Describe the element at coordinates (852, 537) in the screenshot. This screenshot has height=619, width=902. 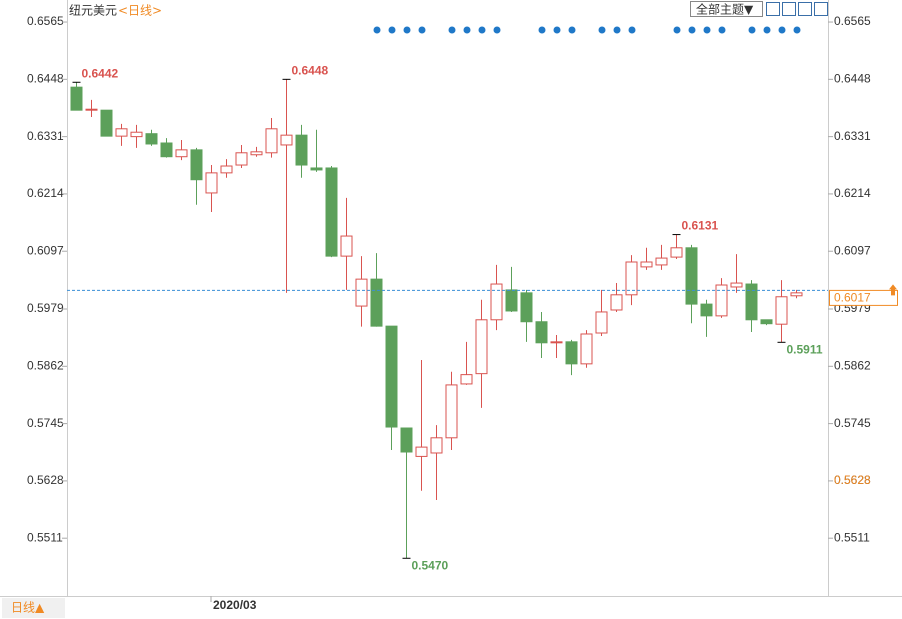
I see `y2-tick-label: 0.5511` at that location.